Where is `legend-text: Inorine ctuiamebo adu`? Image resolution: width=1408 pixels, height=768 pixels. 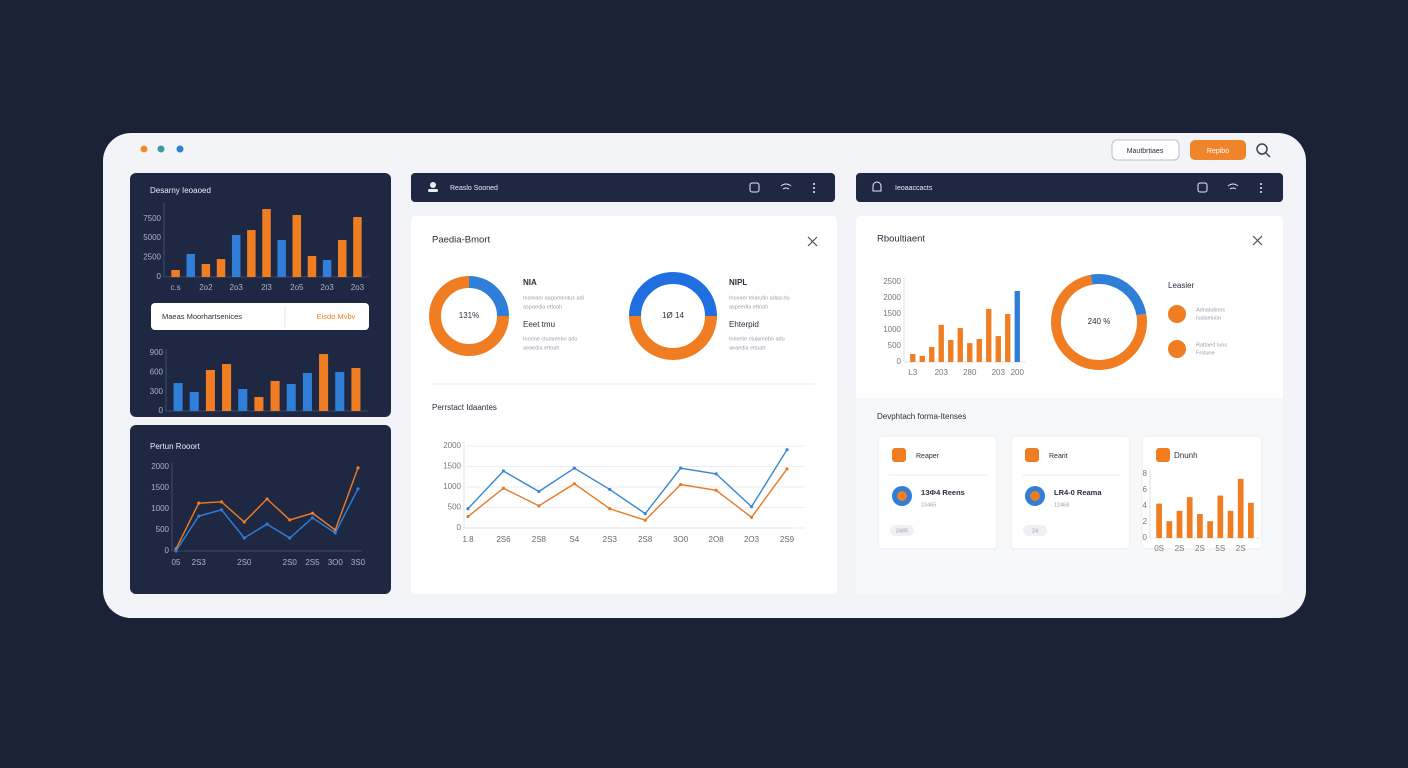 legend-text: Inorine ctuiamebo adu is located at coordinates (550, 339).